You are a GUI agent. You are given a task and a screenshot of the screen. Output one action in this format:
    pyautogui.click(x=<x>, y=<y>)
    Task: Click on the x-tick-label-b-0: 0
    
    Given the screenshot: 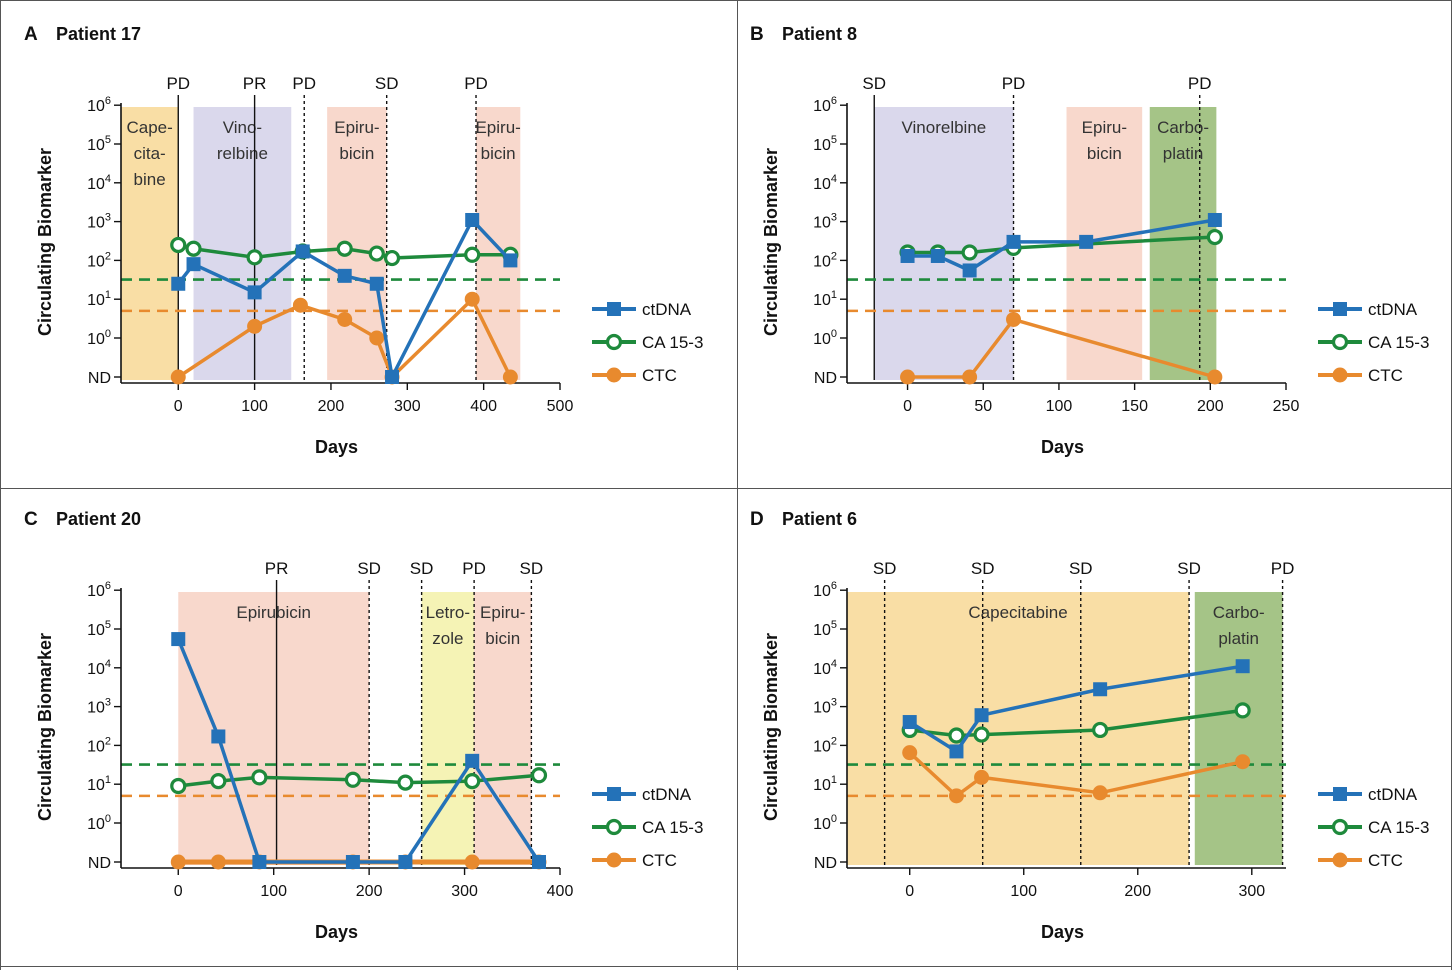 What is the action you would take?
    pyautogui.click(x=907, y=406)
    